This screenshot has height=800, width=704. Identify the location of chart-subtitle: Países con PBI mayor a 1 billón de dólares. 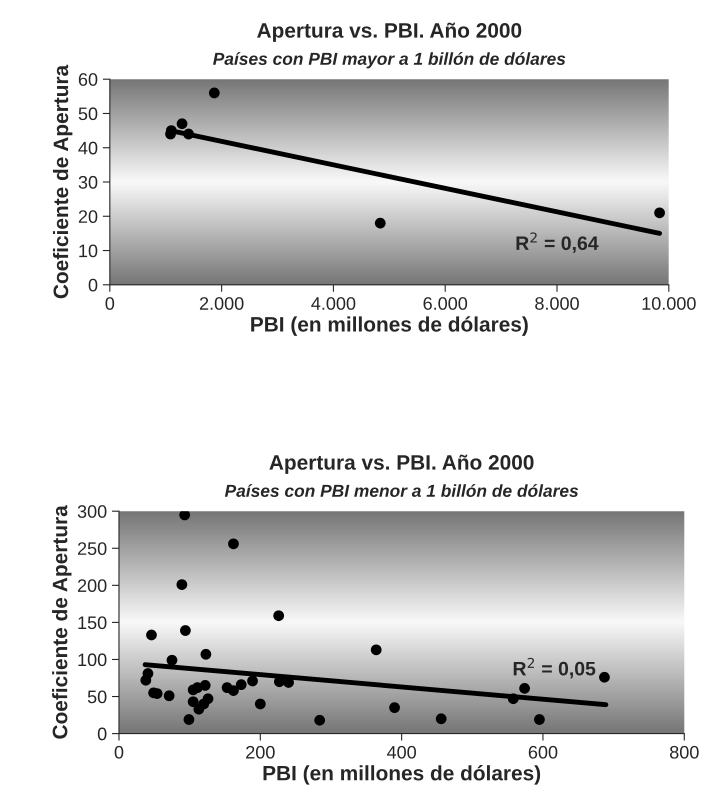
(389, 60).